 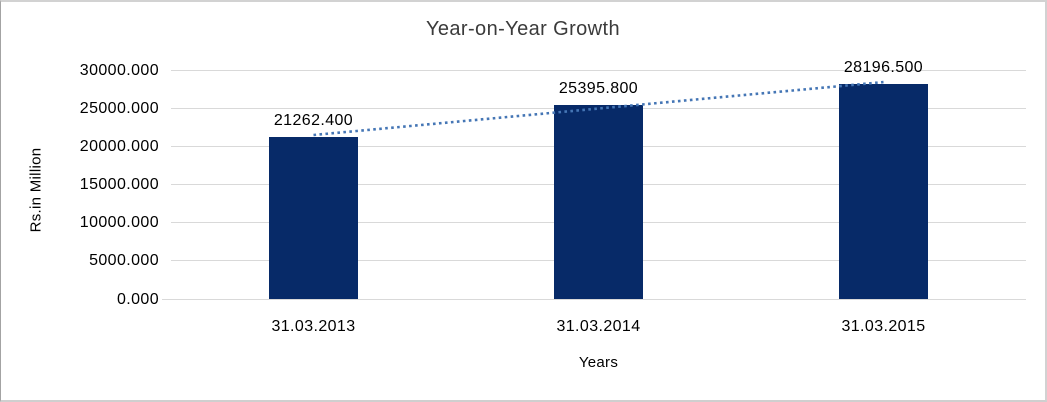 What do you see at coordinates (598, 326) in the screenshot?
I see `x-tick-label: 31.03.2014` at bounding box center [598, 326].